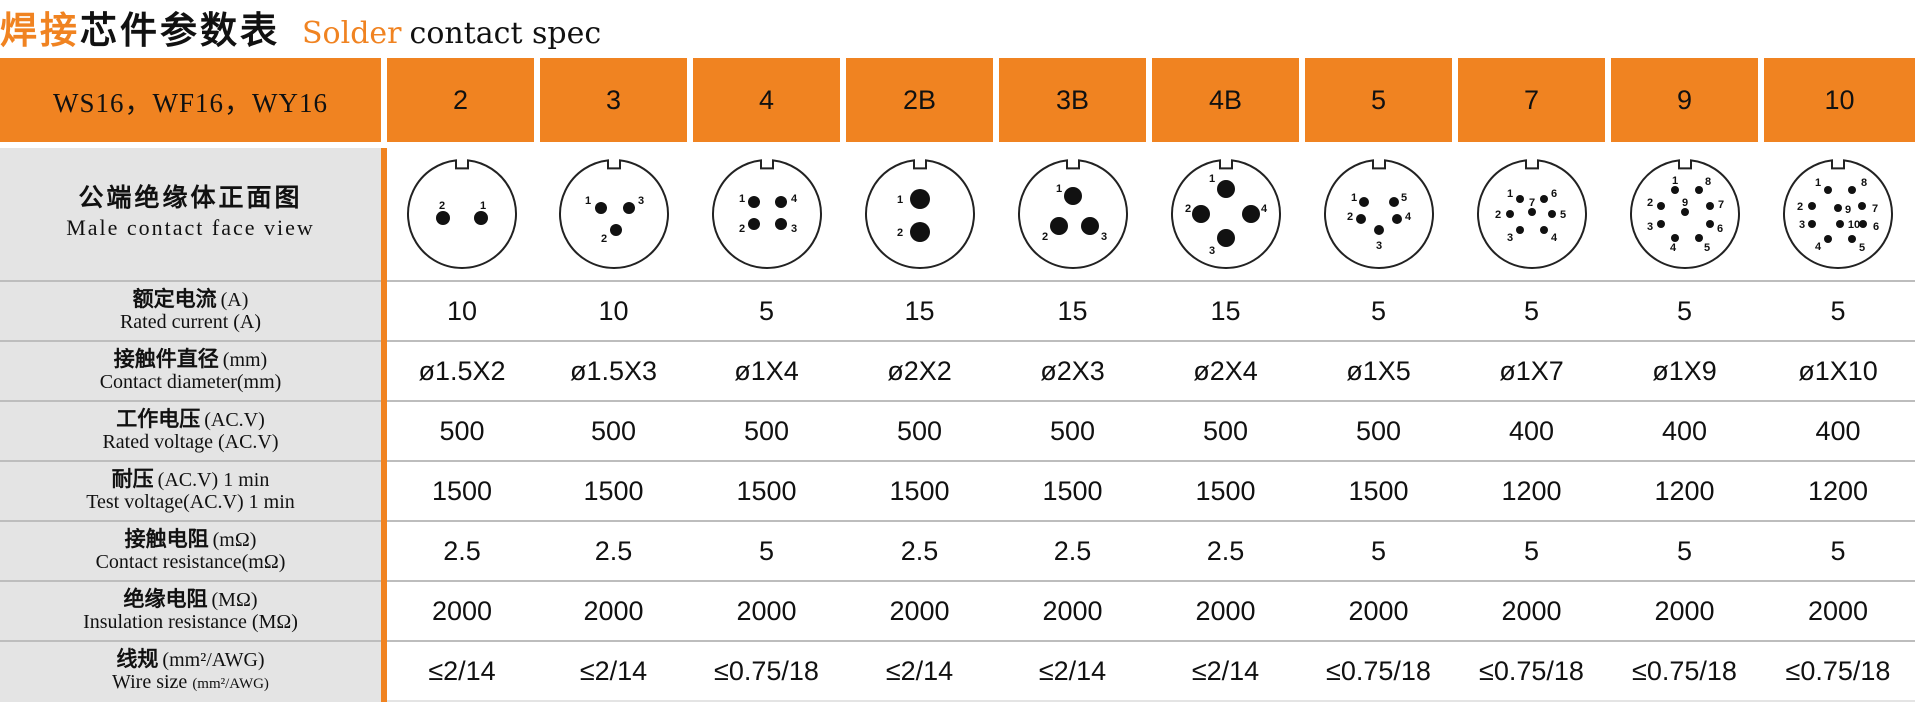 This screenshot has width=1920, height=726. Describe the element at coordinates (1684, 203) in the screenshot. I see `pin-label: 9` at that location.